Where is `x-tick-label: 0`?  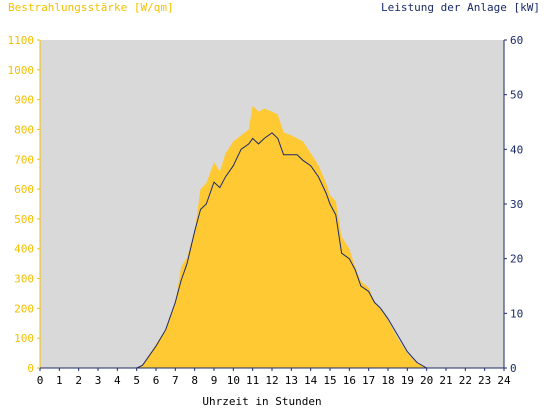
x-tick-label: 0 is located at coordinates (40, 380).